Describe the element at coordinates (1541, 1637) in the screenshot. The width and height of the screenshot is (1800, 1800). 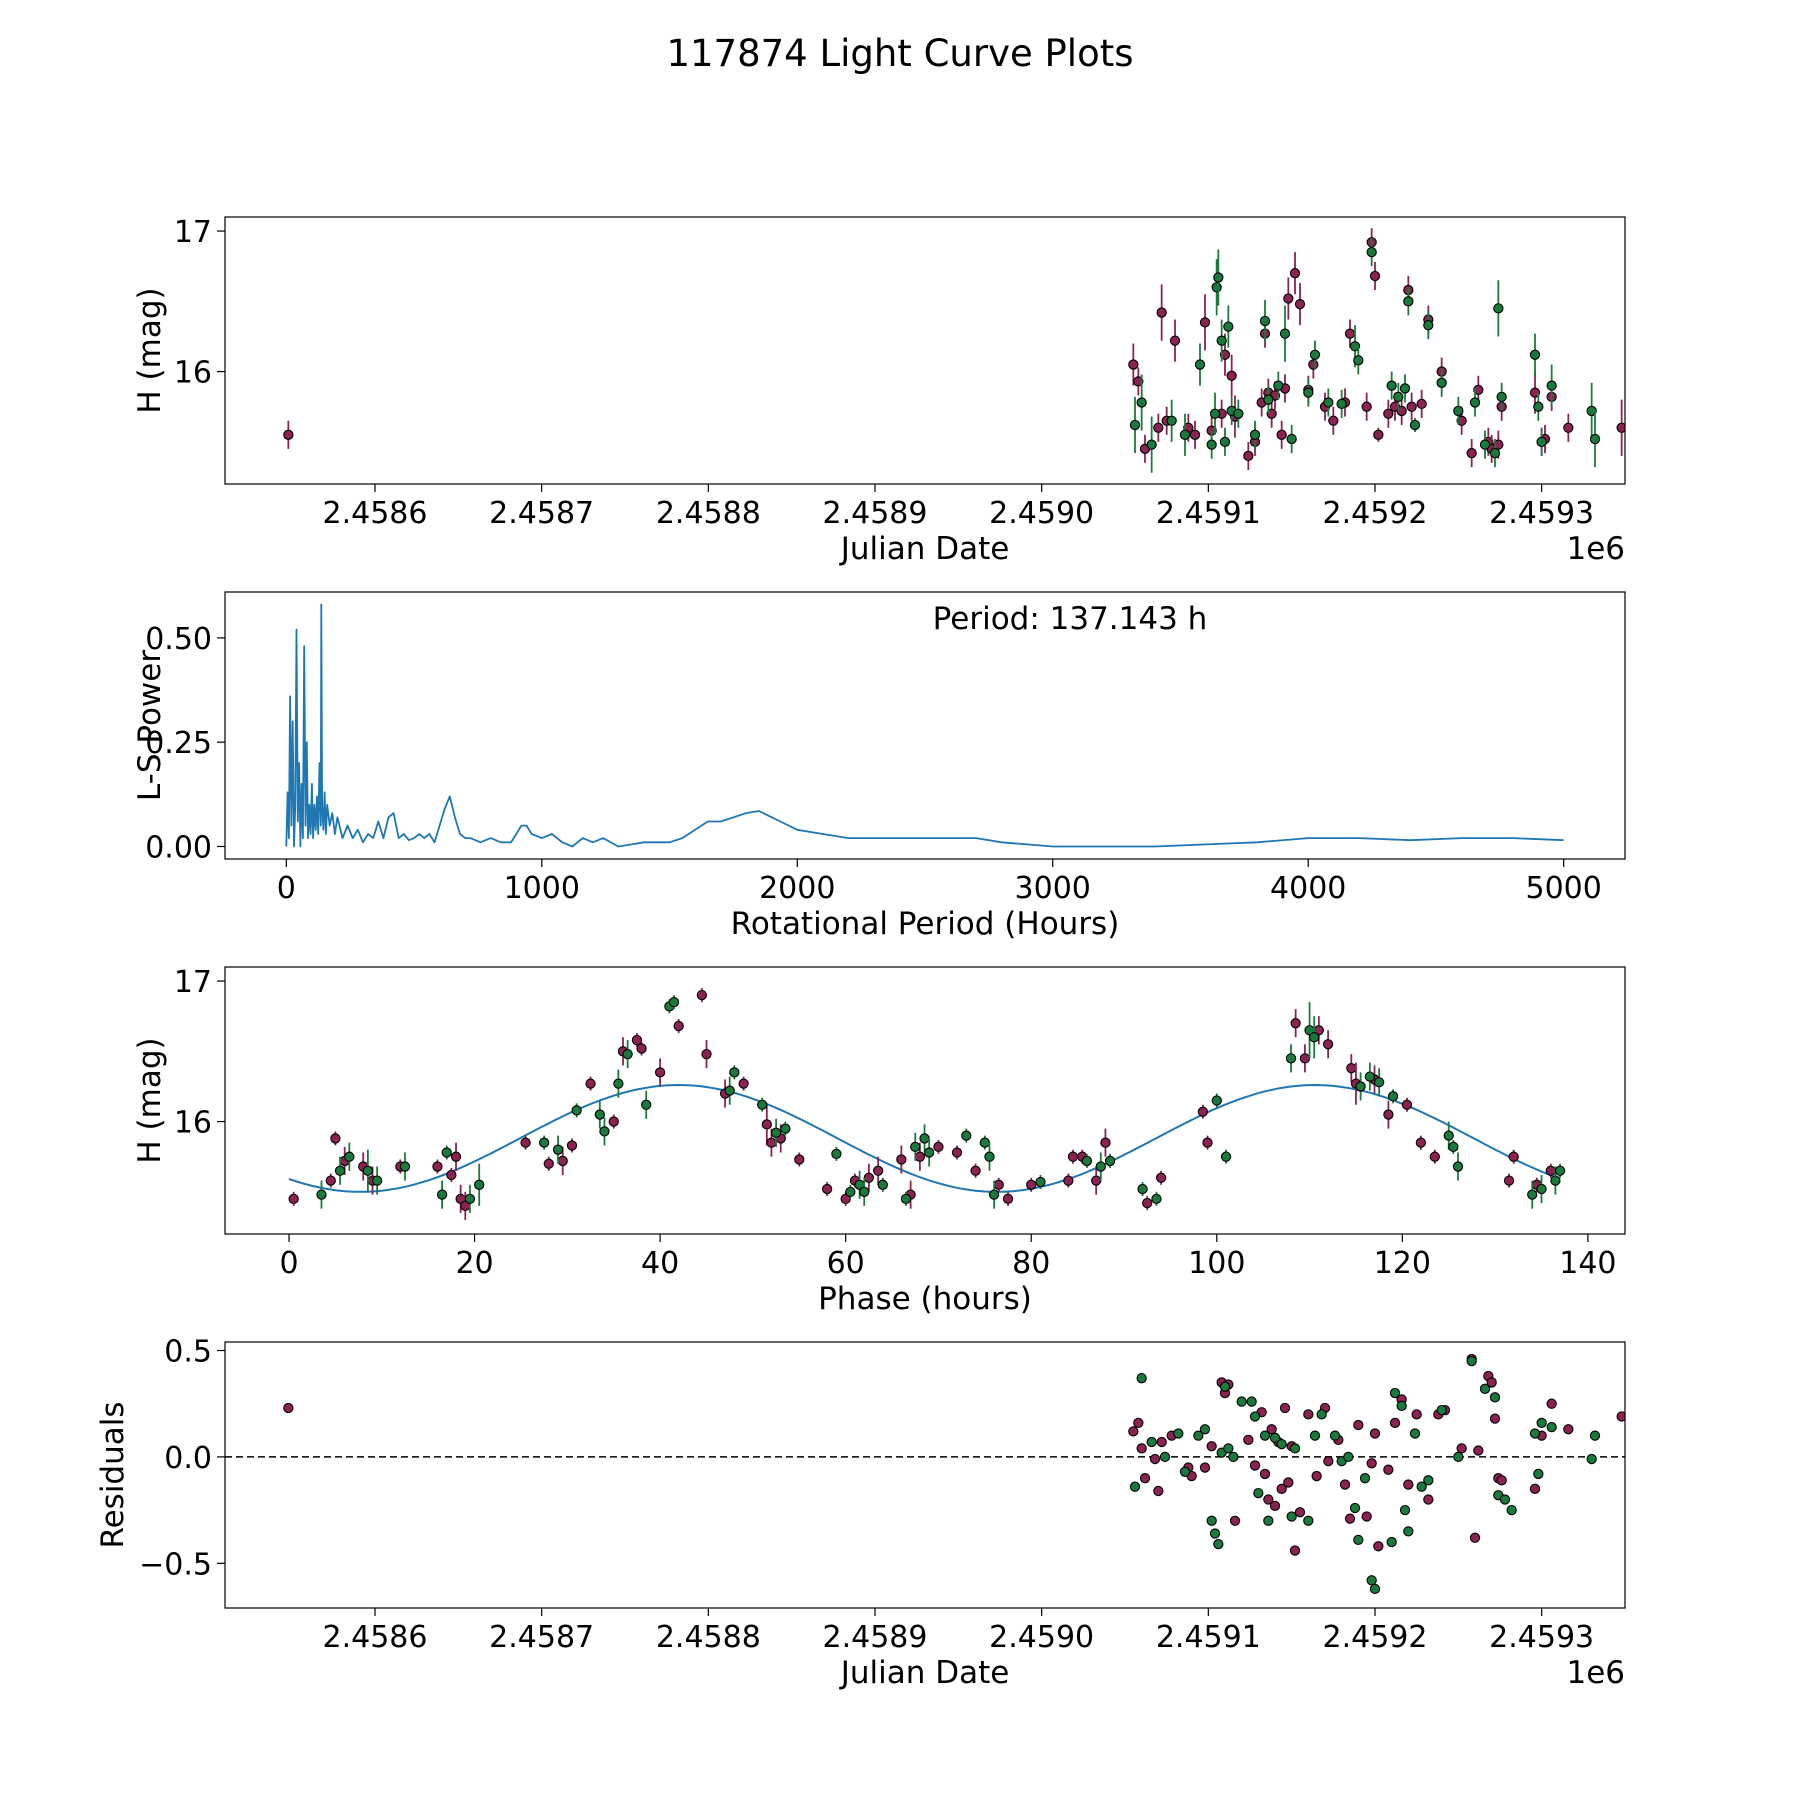
I see `residuals-x-tick-label: 2.4593` at that location.